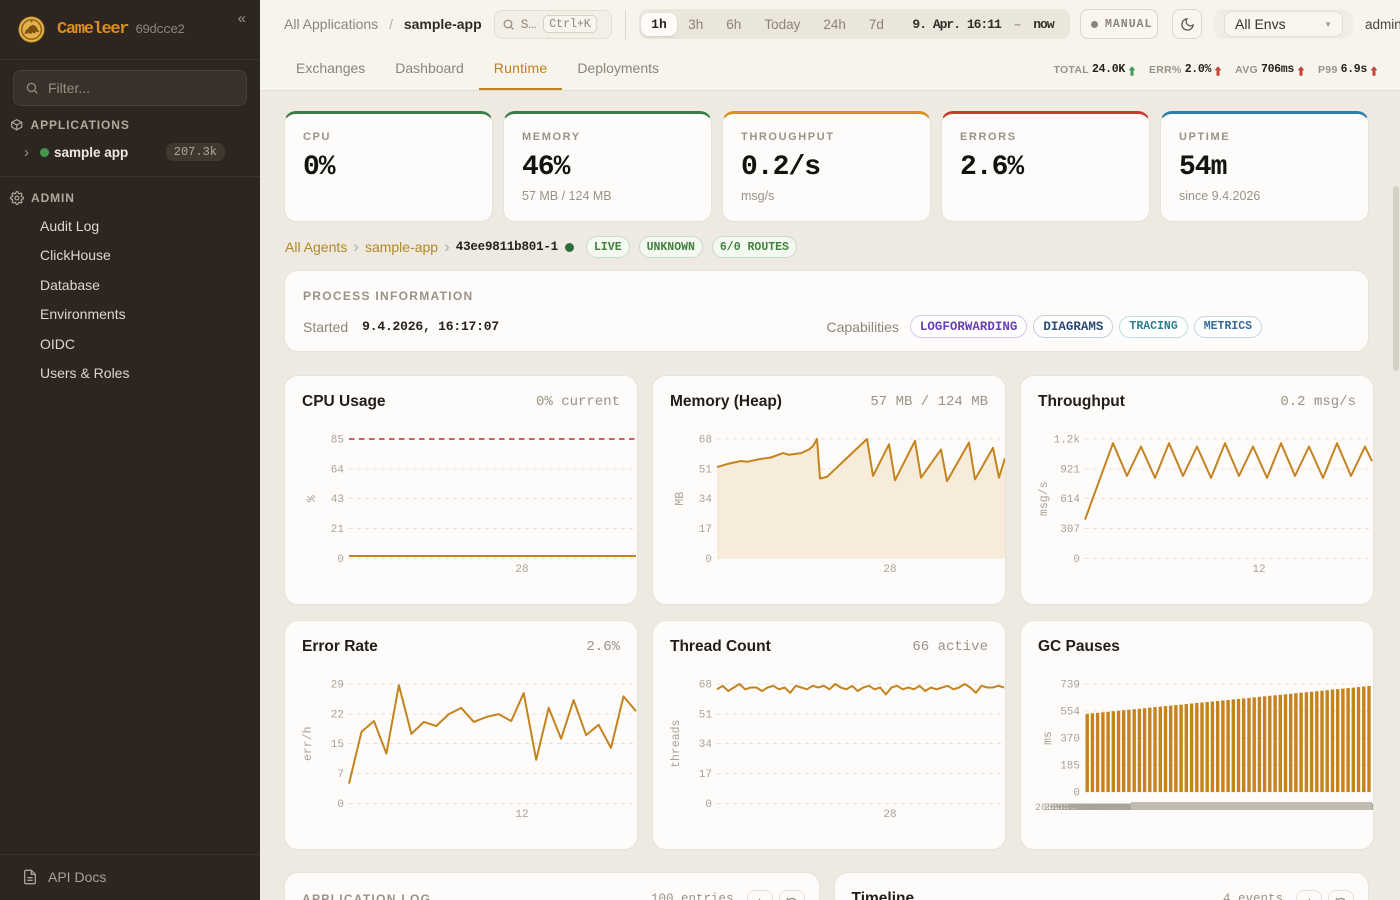 The width and height of the screenshot is (1400, 900). I want to click on svg-text: 554, so click(1070, 713).